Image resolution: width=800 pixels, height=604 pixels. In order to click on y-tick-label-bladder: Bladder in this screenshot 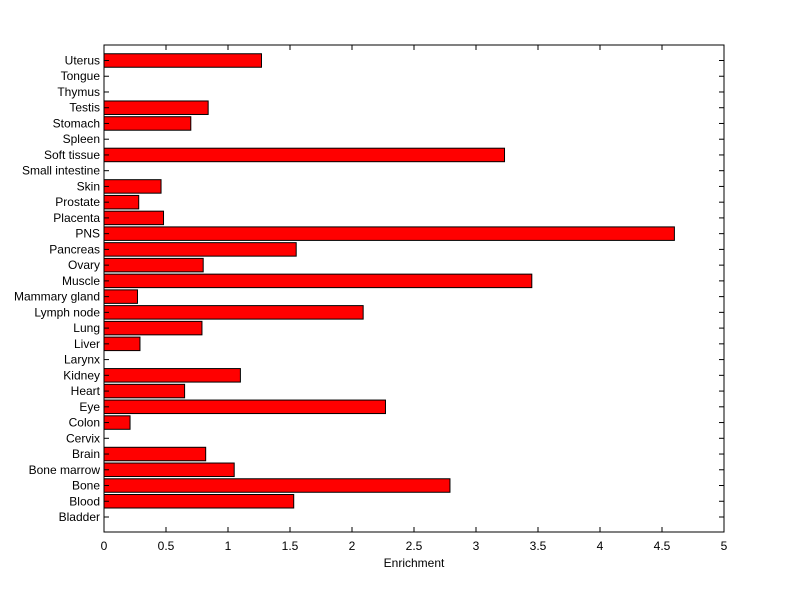, I will do `click(79, 517)`.